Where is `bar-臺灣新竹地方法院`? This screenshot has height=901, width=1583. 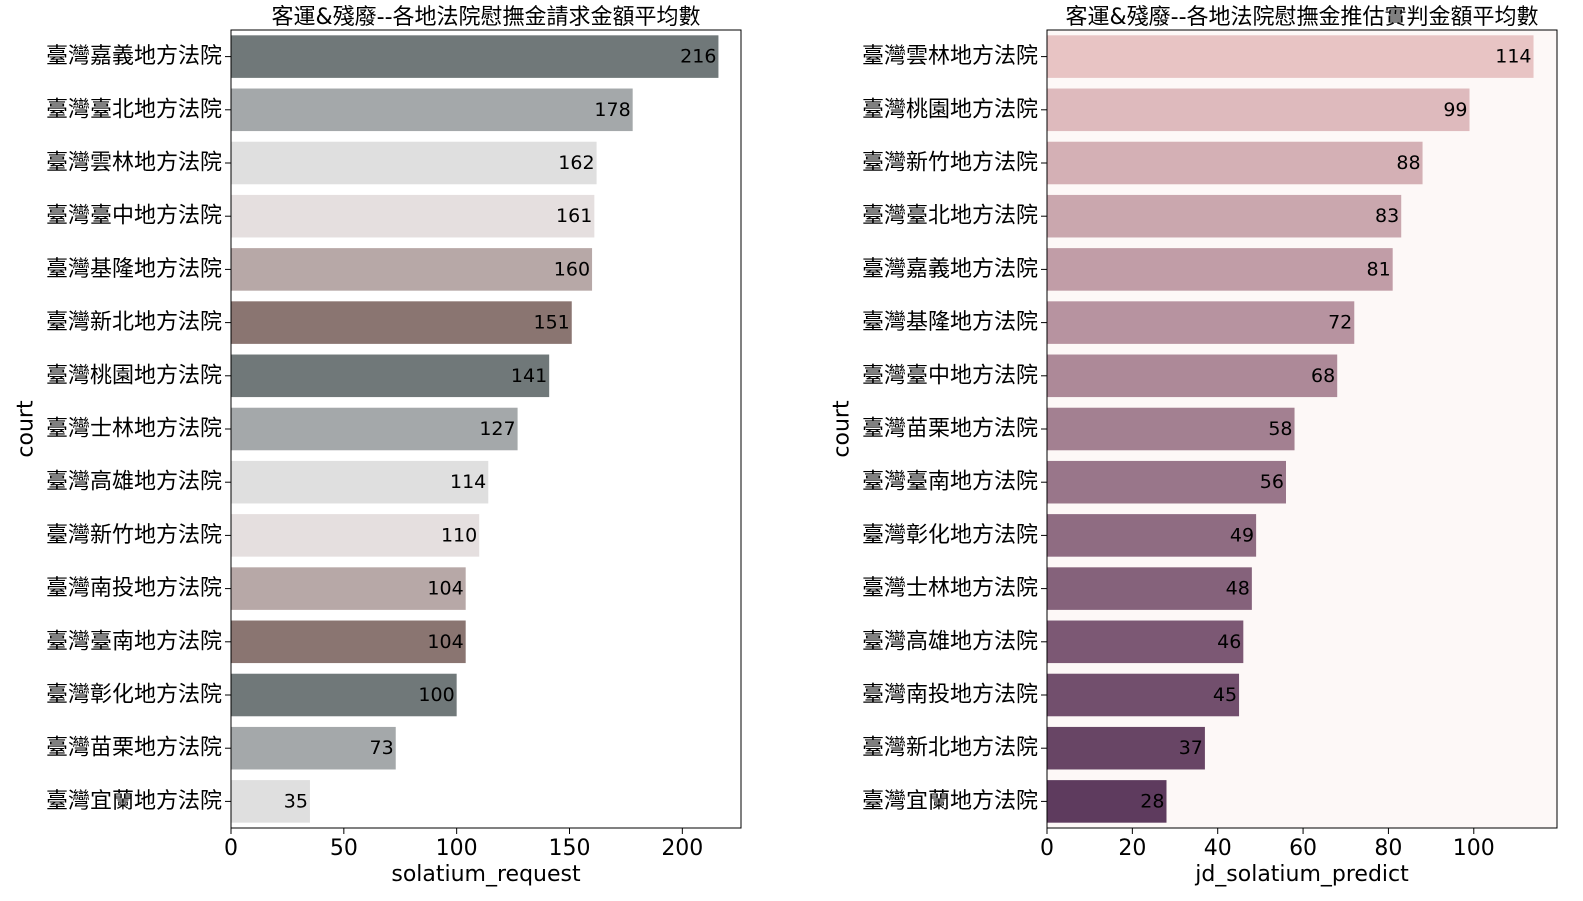
bar-臺灣新竹地方法院 is located at coordinates (1235, 163).